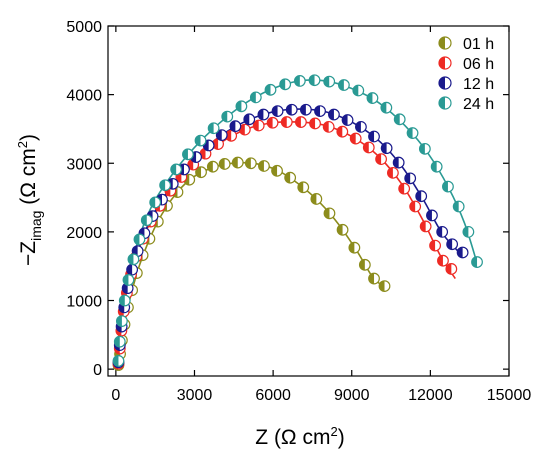 The width and height of the screenshot is (550, 463). I want to click on y-tick-label: 2000, so click(84, 233).